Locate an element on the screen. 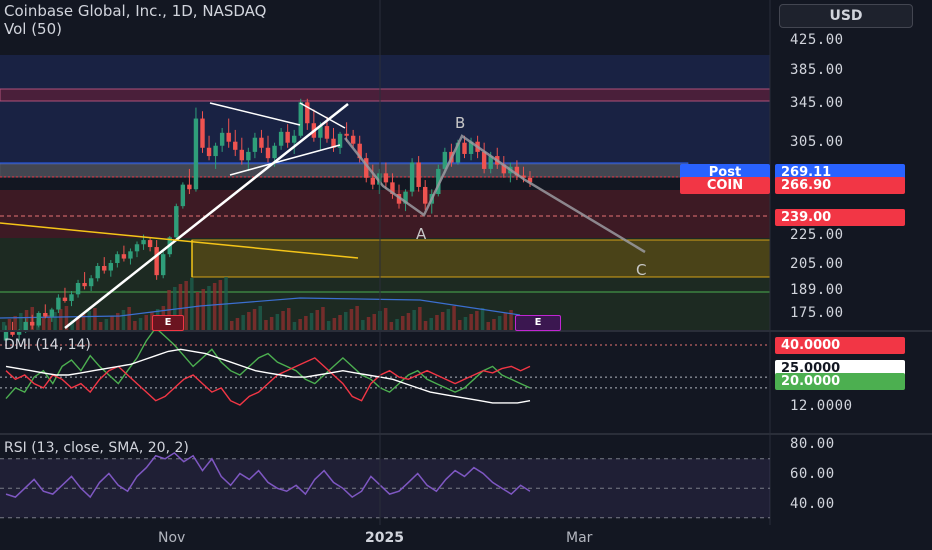 This screenshot has height=550, width=932. x-tick-label: 2025 is located at coordinates (384, 538).